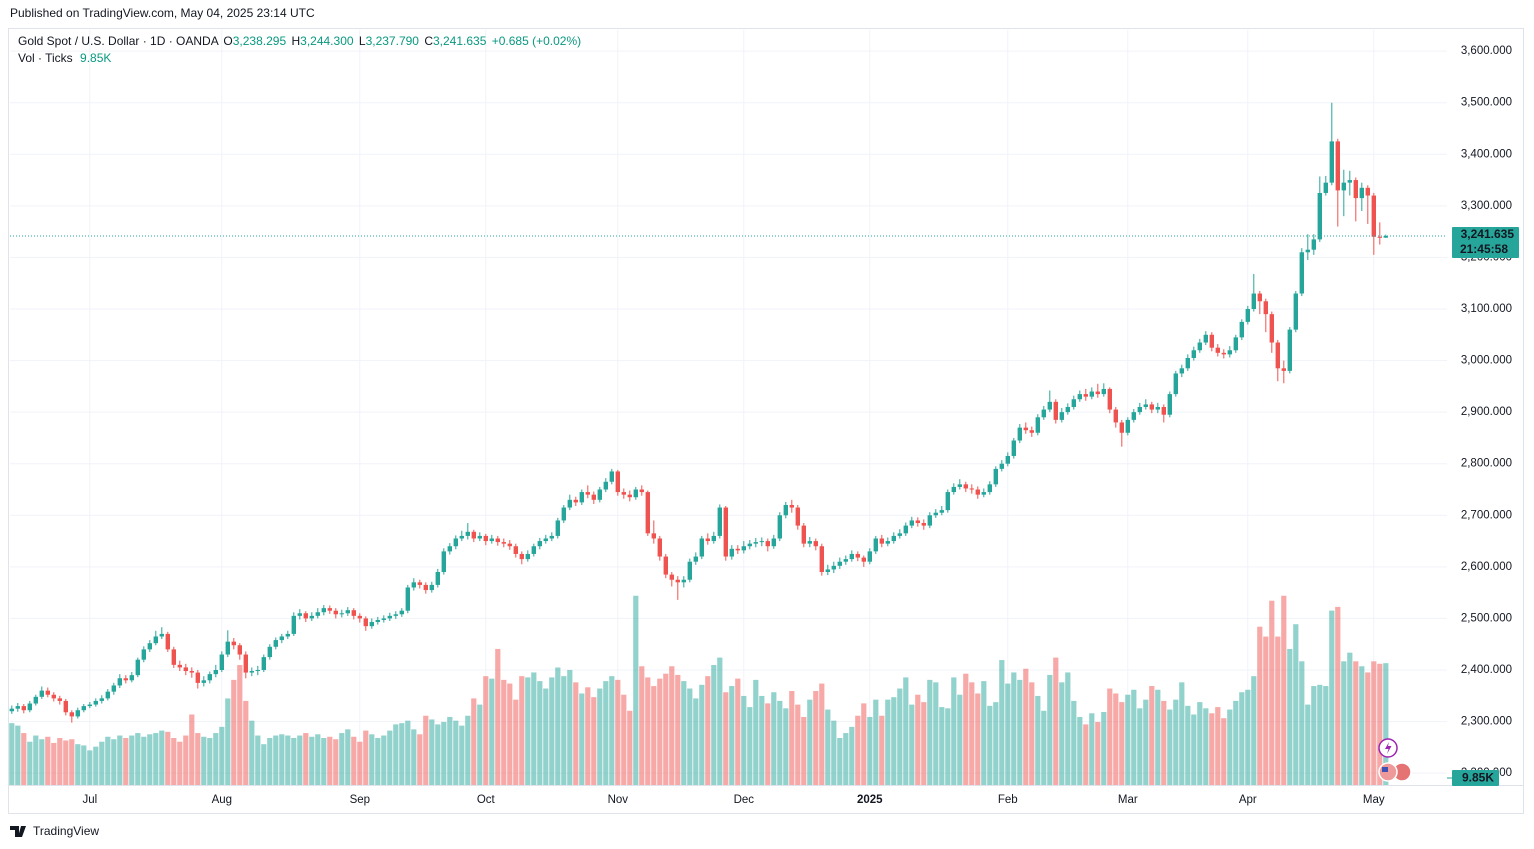  Describe the element at coordinates (54, 831) in the screenshot. I see `footer: TradingView` at that location.